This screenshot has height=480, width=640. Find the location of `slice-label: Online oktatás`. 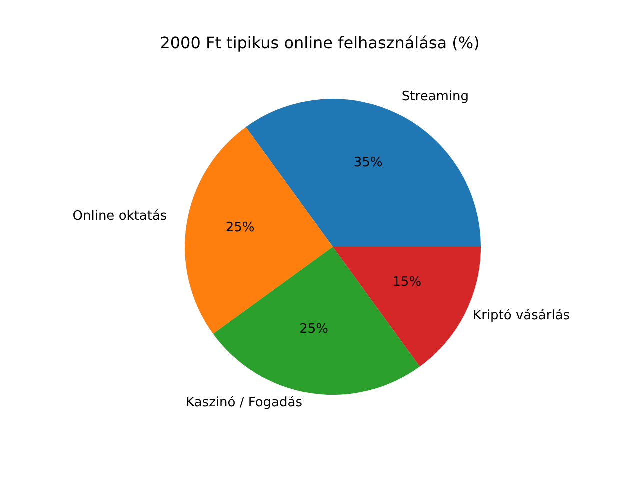

slice-label: Online oktatás is located at coordinates (120, 216).